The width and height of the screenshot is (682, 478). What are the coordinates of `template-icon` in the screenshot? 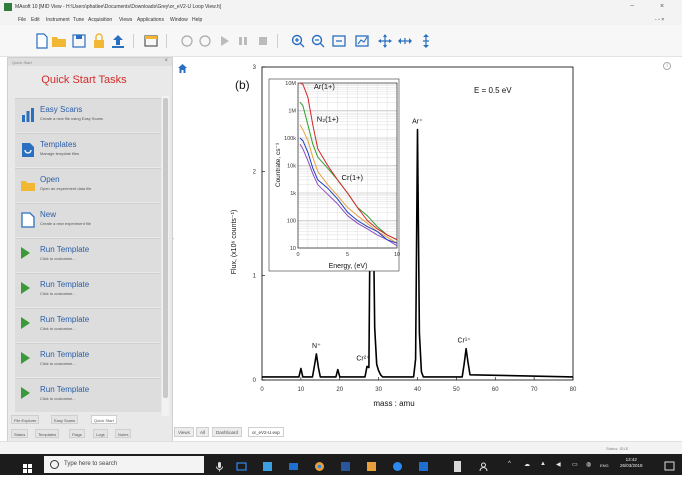 It's located at (28, 150).